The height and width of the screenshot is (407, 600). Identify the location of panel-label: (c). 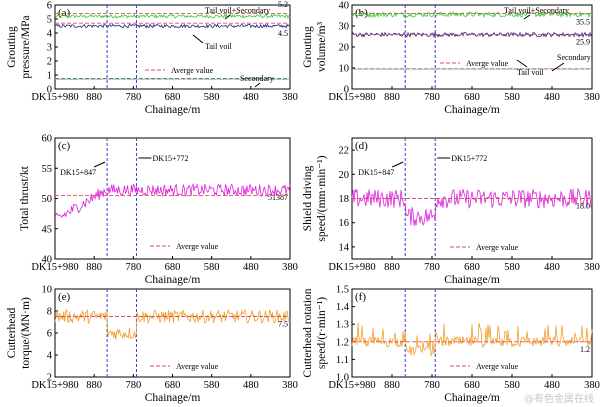
(64, 146).